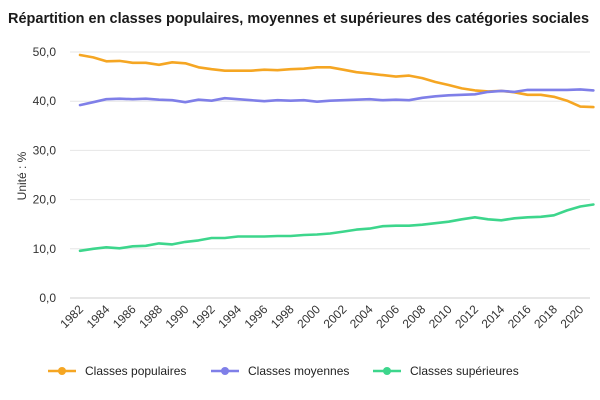 Image resolution: width=600 pixels, height=400 pixels. Describe the element at coordinates (464, 371) in the screenshot. I see `legend-label: Classes supérieures` at that location.